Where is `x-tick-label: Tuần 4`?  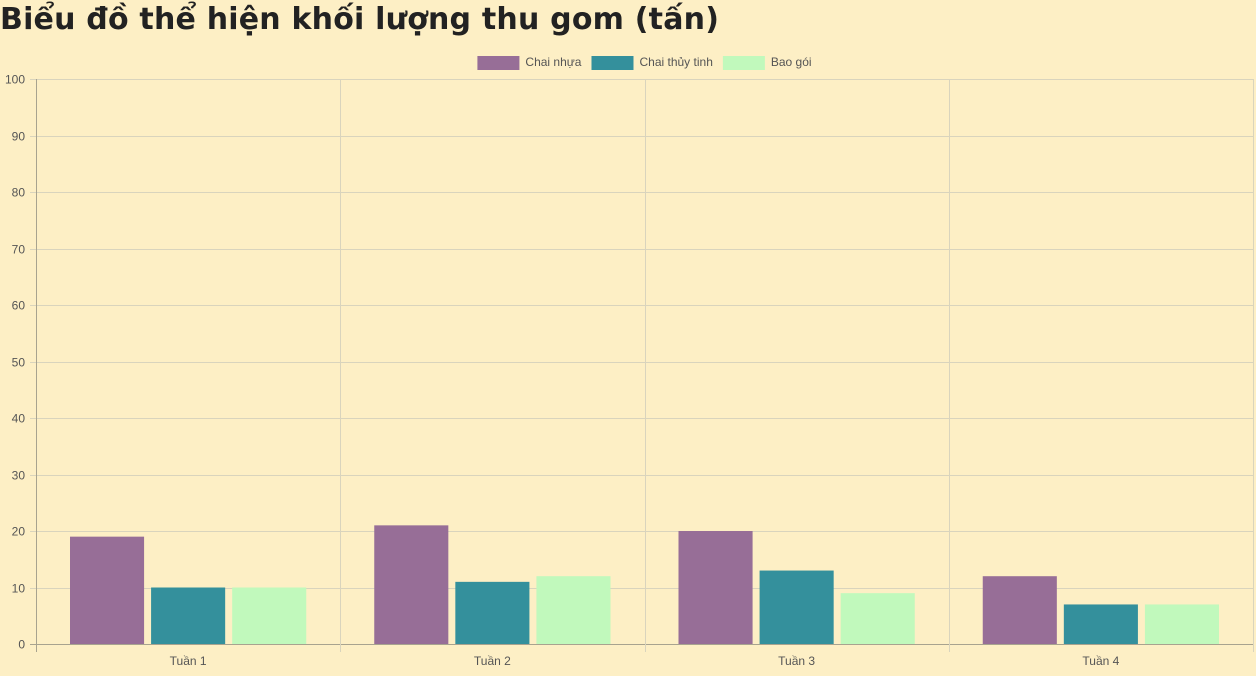
x-tick-label: Tuần 4 is located at coordinates (1100, 661).